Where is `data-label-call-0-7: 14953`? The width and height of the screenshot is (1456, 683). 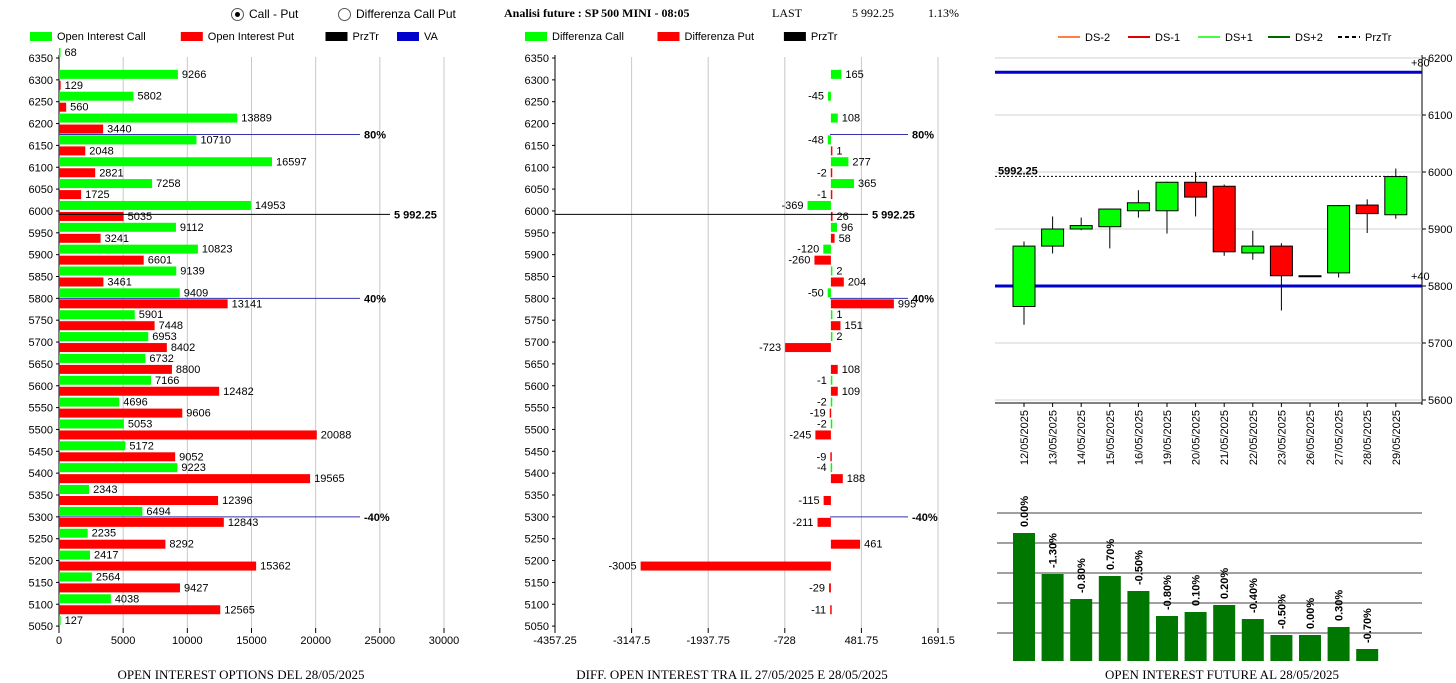
data-label-call-0-7: 14953 is located at coordinates (270, 206).